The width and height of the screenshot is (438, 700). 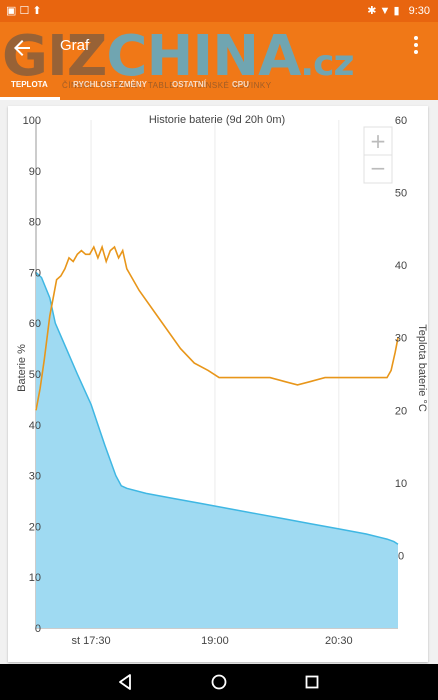 What do you see at coordinates (401, 266) in the screenshot?
I see `y-right-tick-label: 40` at bounding box center [401, 266].